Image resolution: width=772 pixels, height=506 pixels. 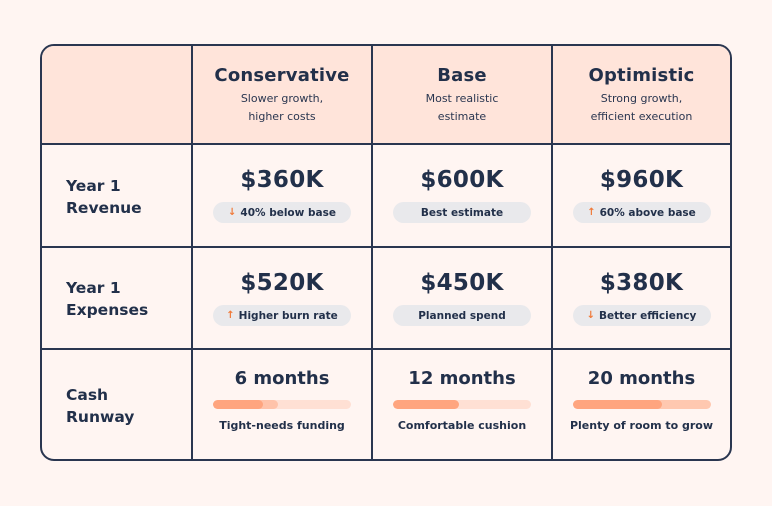 What do you see at coordinates (641, 107) in the screenshot?
I see `column-subtitle: Strong growth, efficient execution` at bounding box center [641, 107].